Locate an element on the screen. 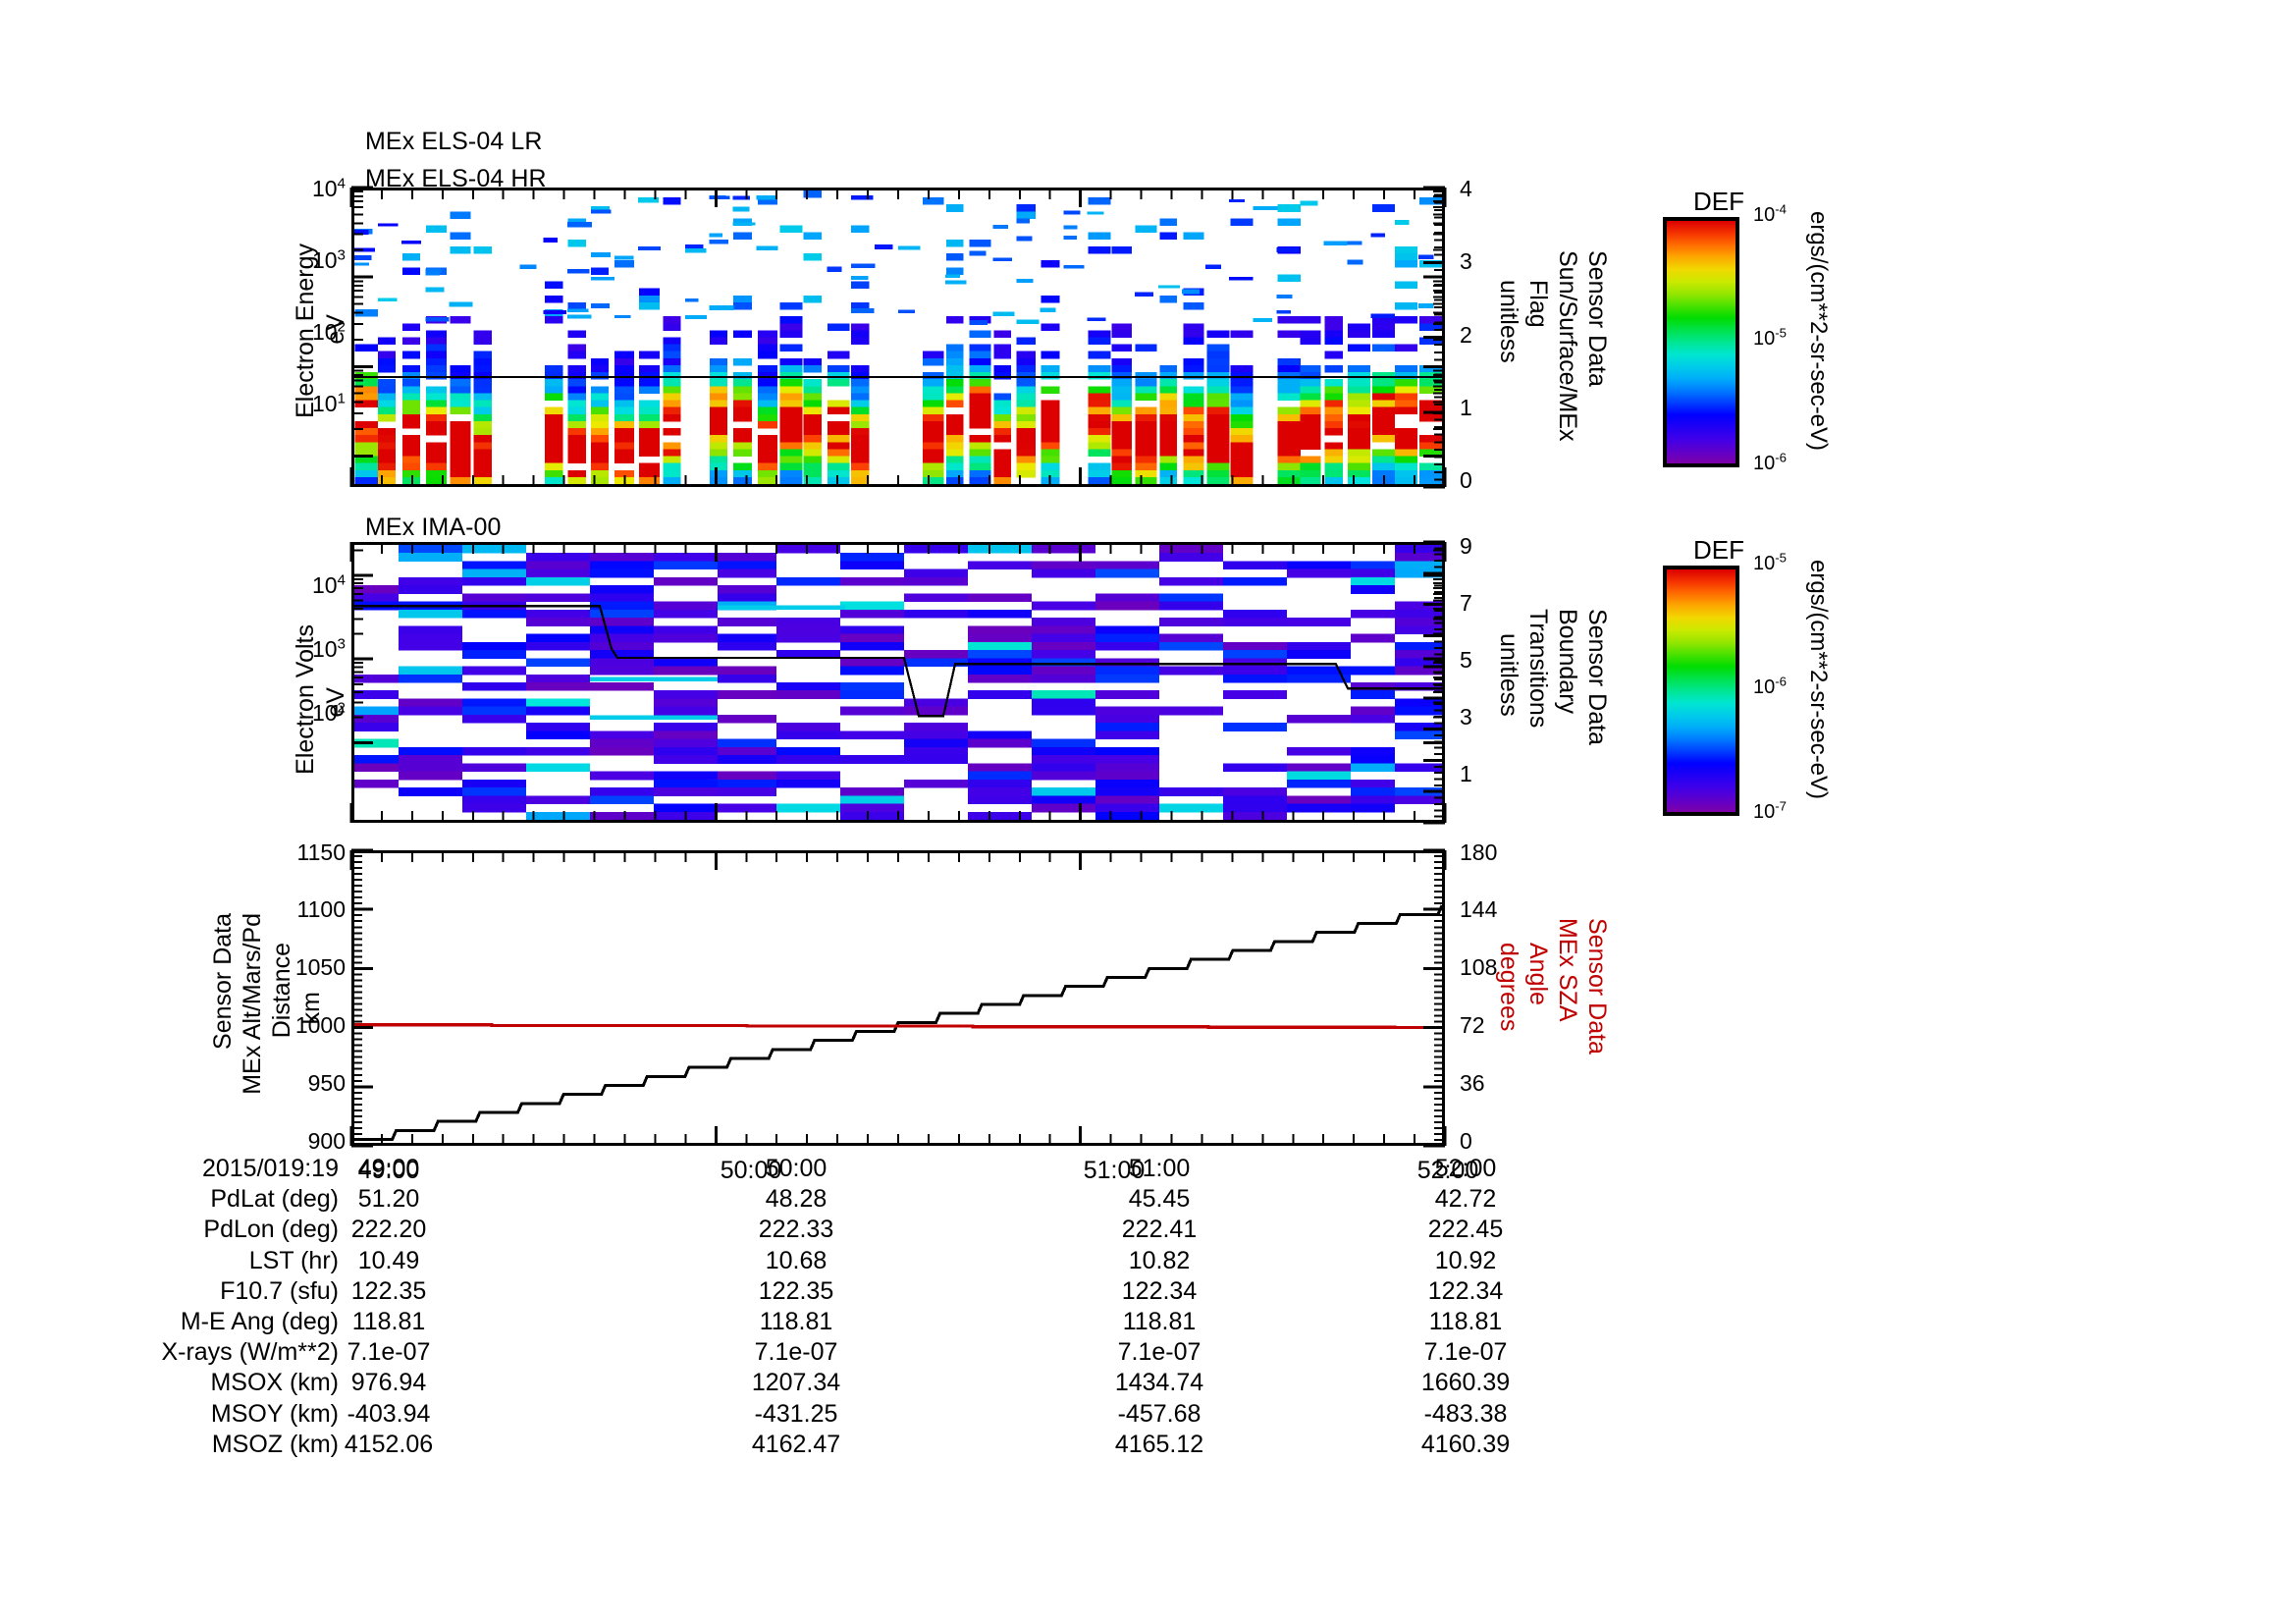  panel3-llabel-sensor-data: Sensor Data is located at coordinates (223, 981).